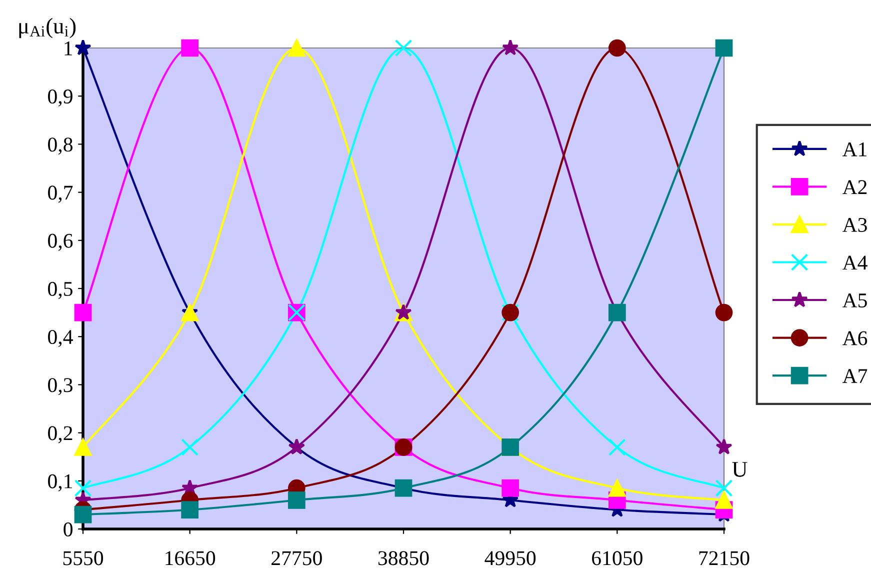 This screenshot has height=576, width=871. I want to click on y-tick-label: 0, so click(68, 529).